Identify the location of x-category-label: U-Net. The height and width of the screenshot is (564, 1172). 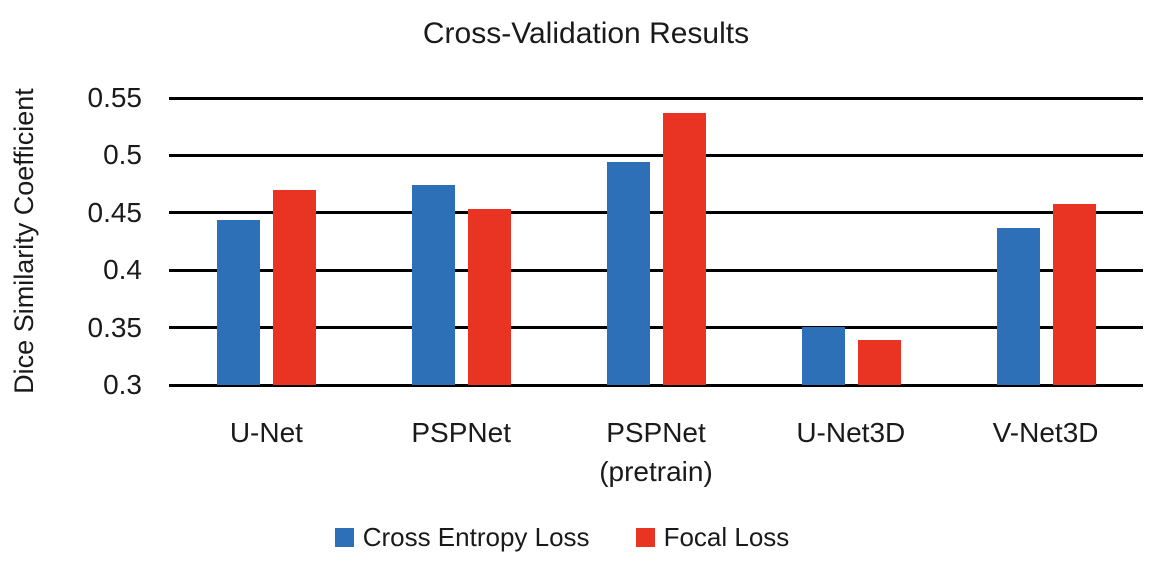
(266, 432).